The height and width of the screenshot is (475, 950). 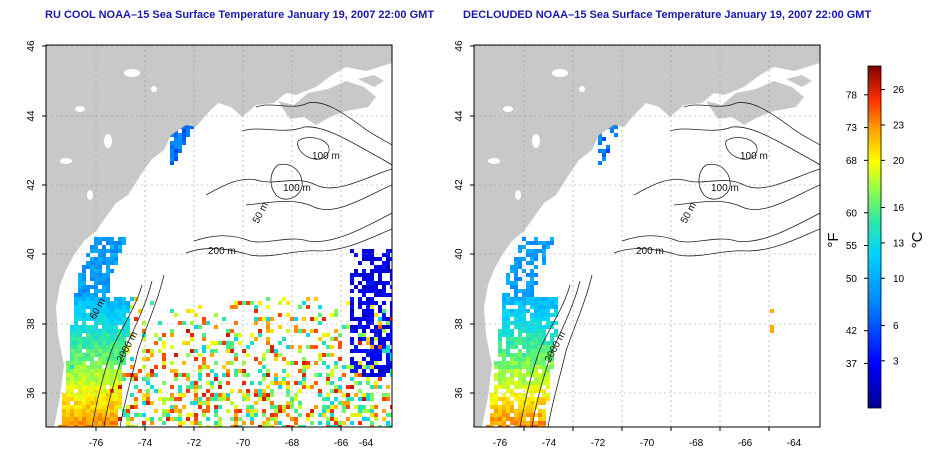 I want to click on celsius-tick-label: 6, so click(x=896, y=326).